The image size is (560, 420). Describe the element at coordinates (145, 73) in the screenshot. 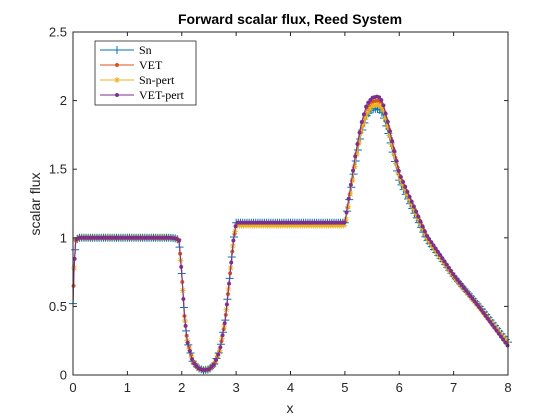

I see `legend-box` at that location.